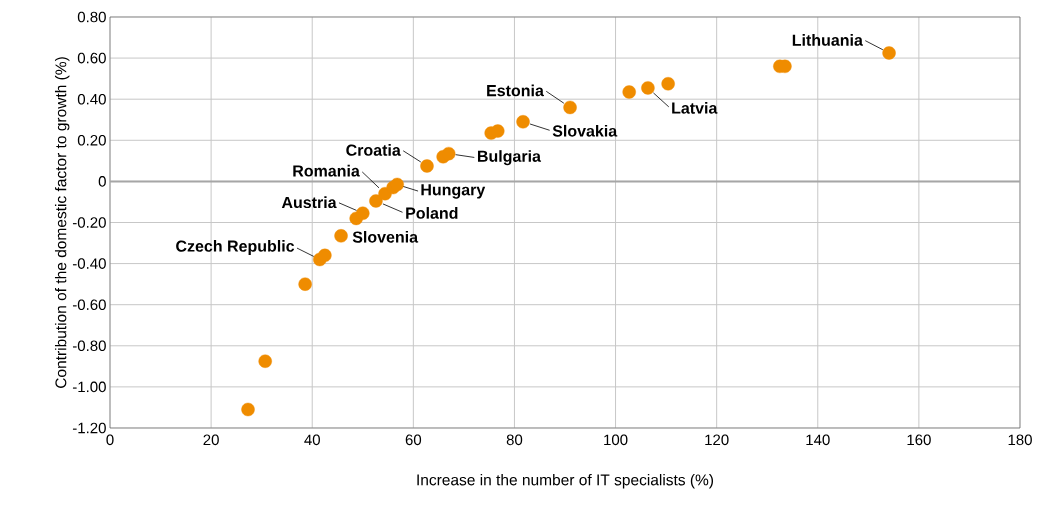 The image size is (1042, 505). I want to click on x-tick-label: 80, so click(514, 440).